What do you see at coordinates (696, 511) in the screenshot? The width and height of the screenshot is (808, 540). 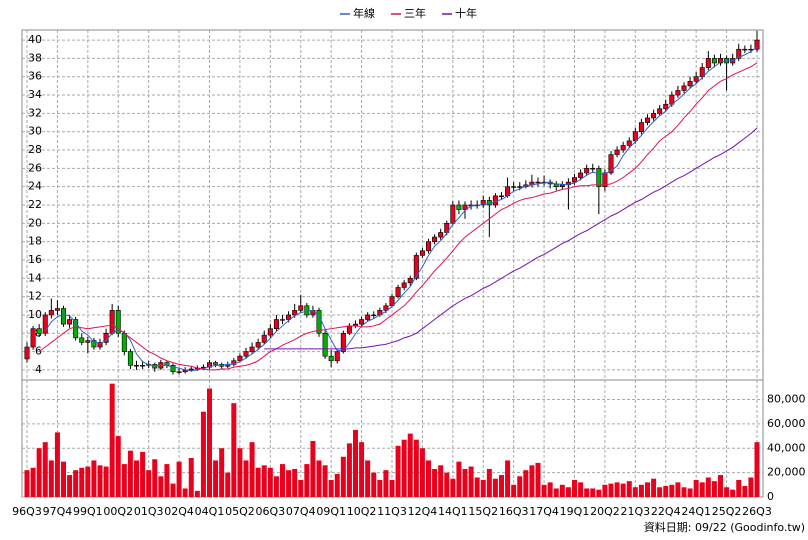 I see `x-tick-label: 24Q1` at bounding box center [696, 511].